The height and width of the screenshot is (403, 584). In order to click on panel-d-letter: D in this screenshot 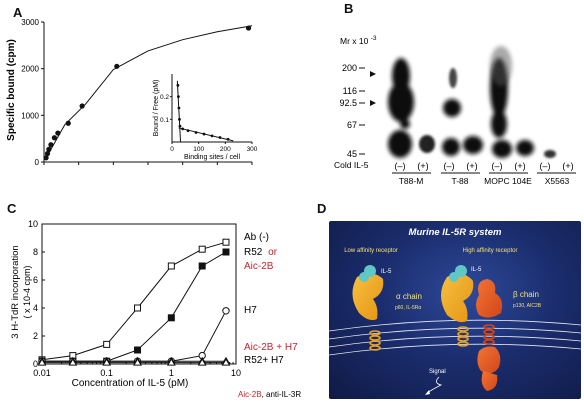, I will do `click(322, 208)`.